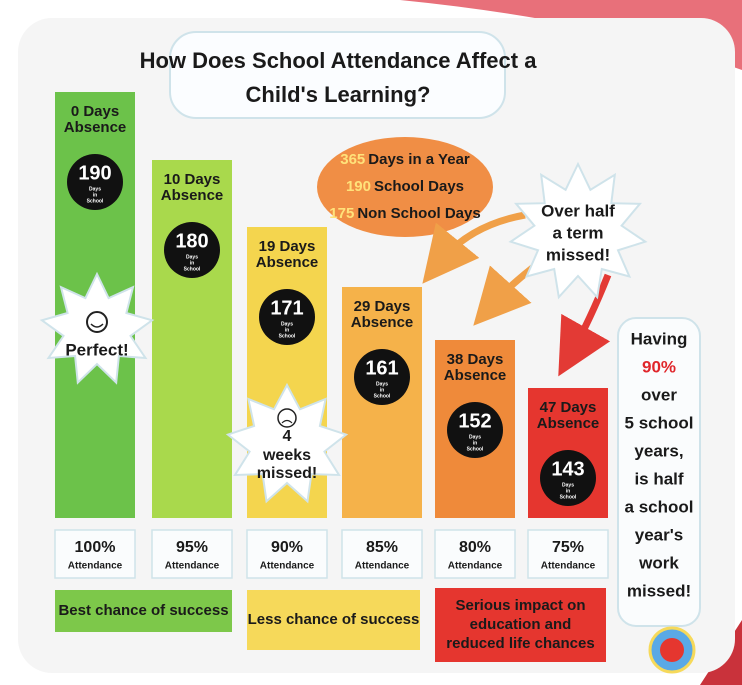  I want to click on days-value: 152, so click(474, 421).